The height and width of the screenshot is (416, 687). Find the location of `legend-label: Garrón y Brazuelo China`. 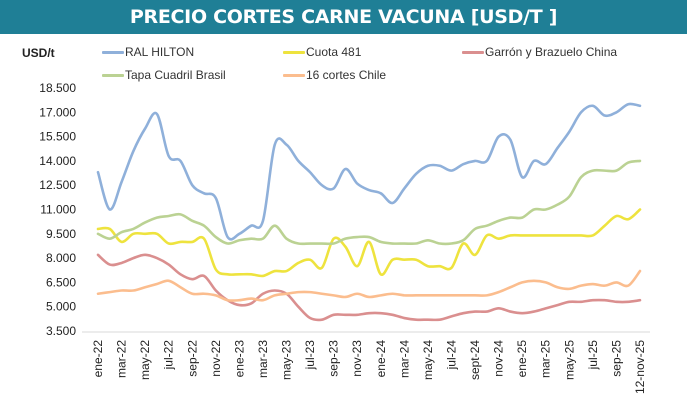

legend-label: Garrón y Brazuelo China is located at coordinates (551, 52).